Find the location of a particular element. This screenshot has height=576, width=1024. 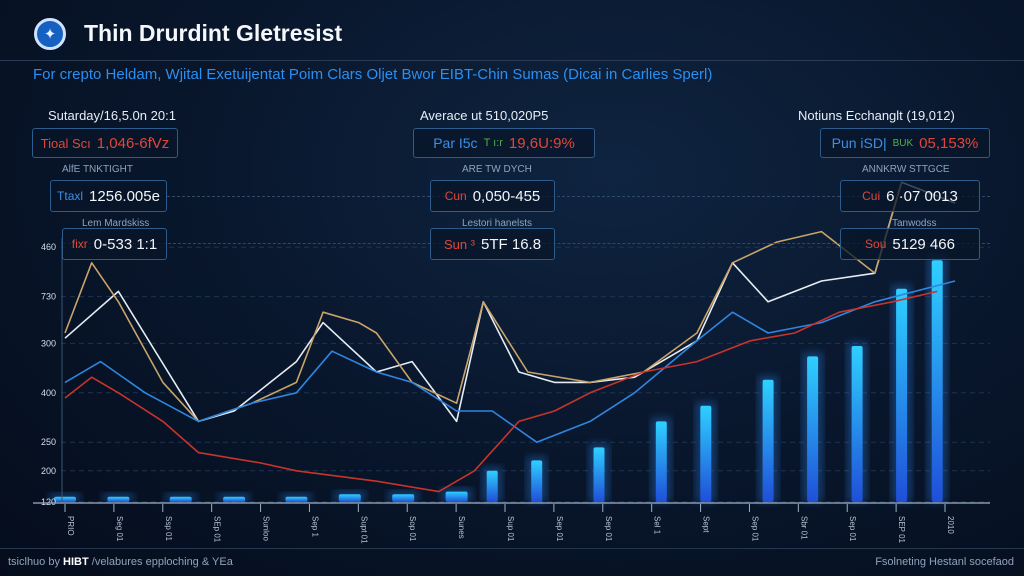

stat-value: 1256.005e is located at coordinates (124, 196).